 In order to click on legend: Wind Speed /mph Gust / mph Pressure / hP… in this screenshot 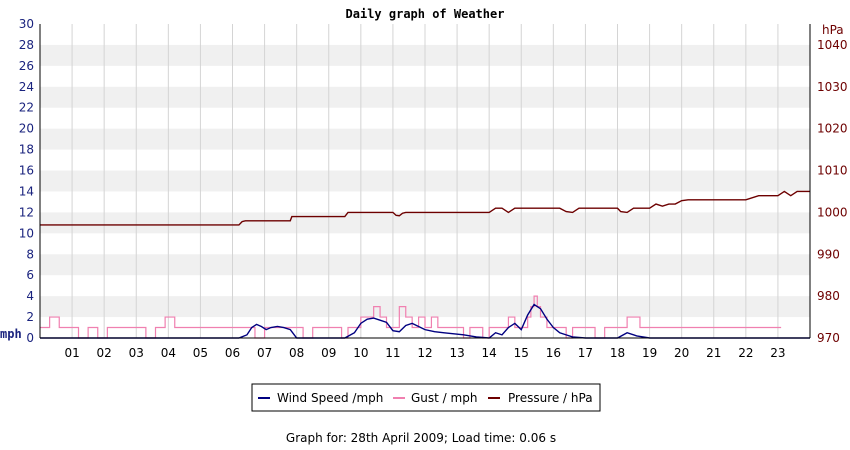, I will do `click(426, 397)`.